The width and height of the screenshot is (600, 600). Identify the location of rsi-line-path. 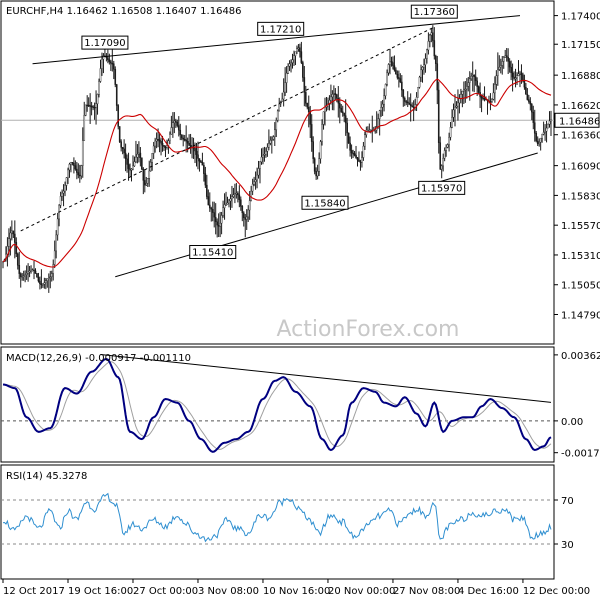
(277, 517).